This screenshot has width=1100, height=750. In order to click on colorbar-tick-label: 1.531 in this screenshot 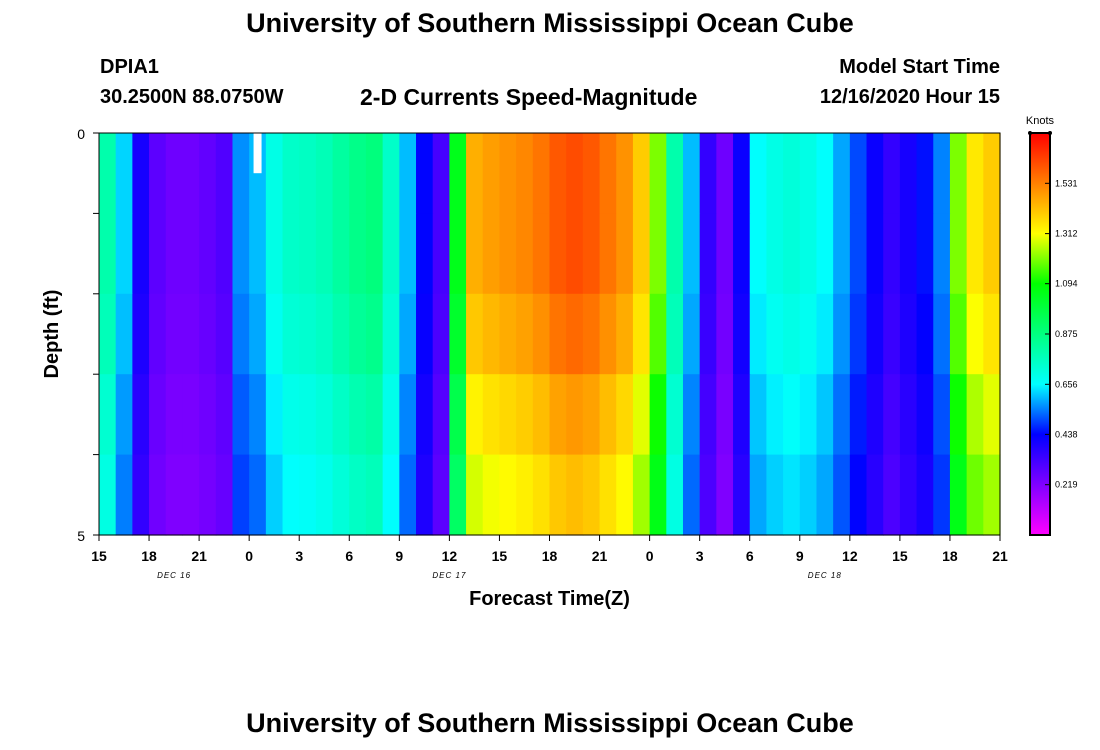, I will do `click(1066, 183)`.